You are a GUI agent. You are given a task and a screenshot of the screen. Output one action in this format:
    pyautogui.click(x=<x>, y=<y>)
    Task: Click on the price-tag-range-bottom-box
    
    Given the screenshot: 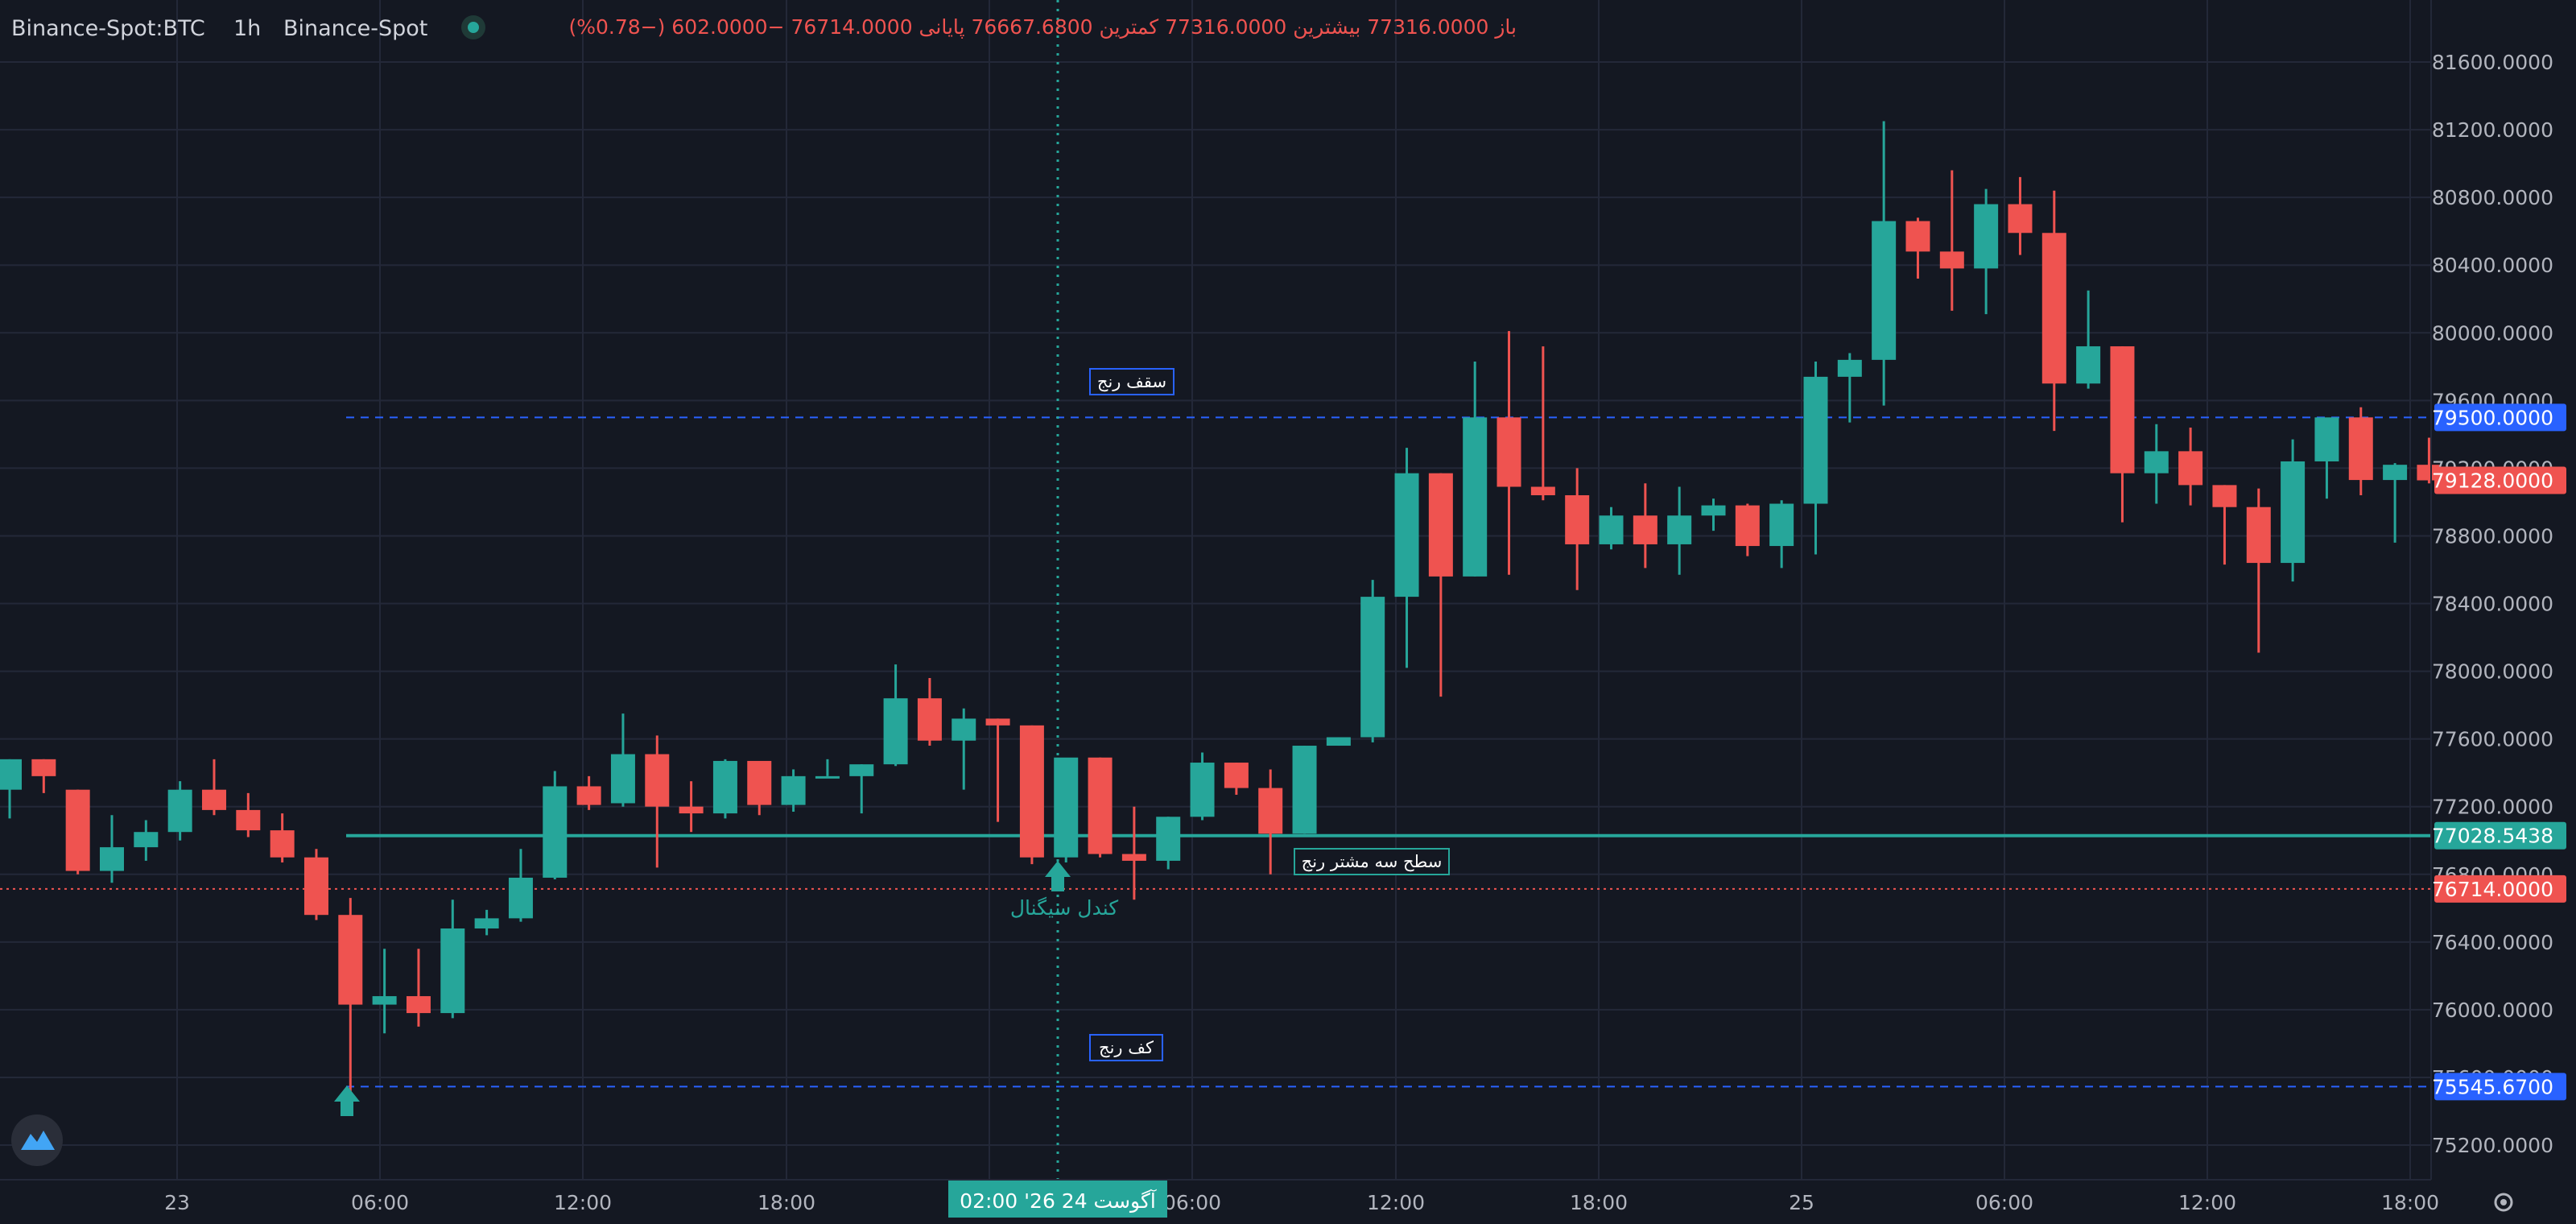 What is the action you would take?
    pyautogui.click(x=2500, y=1087)
    